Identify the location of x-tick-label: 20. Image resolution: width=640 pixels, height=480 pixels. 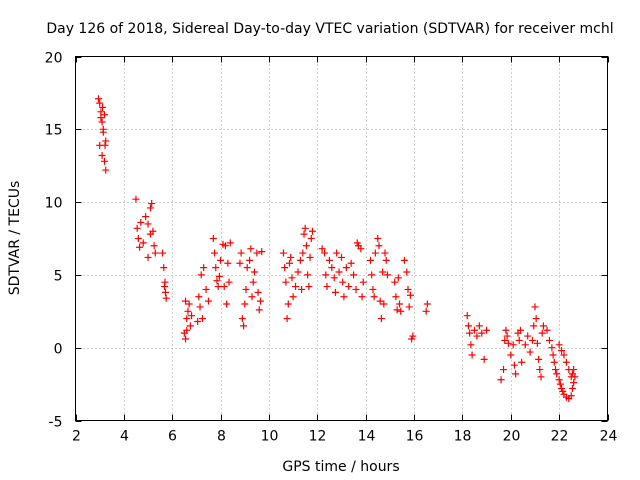
(512, 437).